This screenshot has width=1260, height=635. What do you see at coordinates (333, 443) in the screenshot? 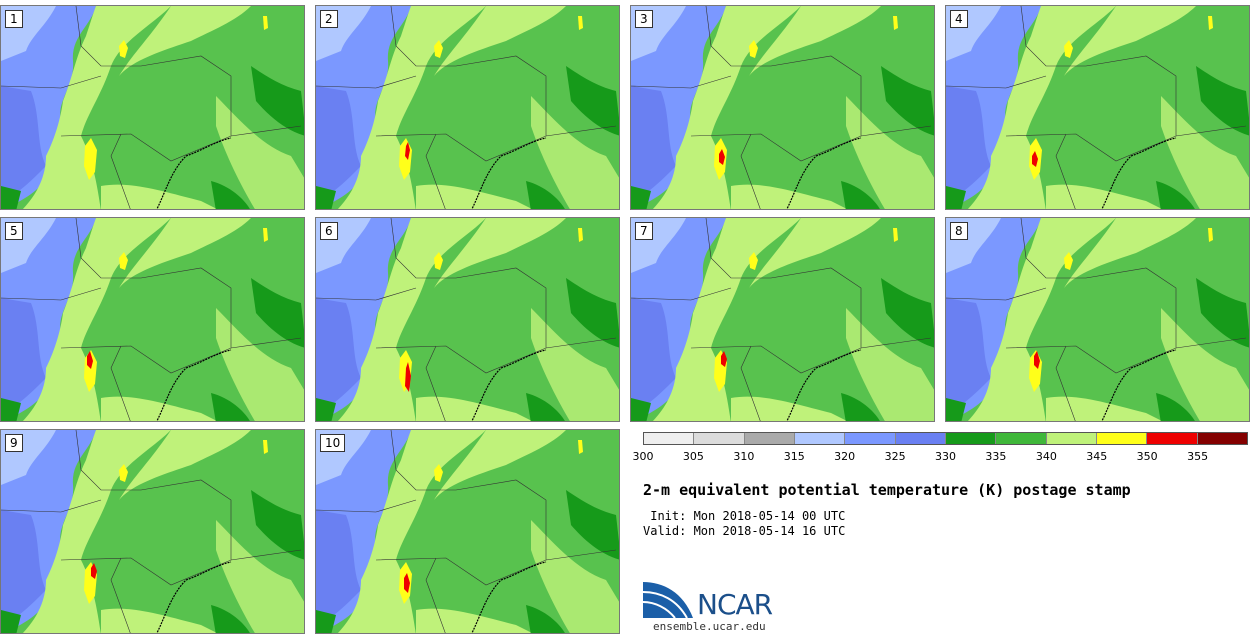
I see `panel-label: 10` at bounding box center [333, 443].